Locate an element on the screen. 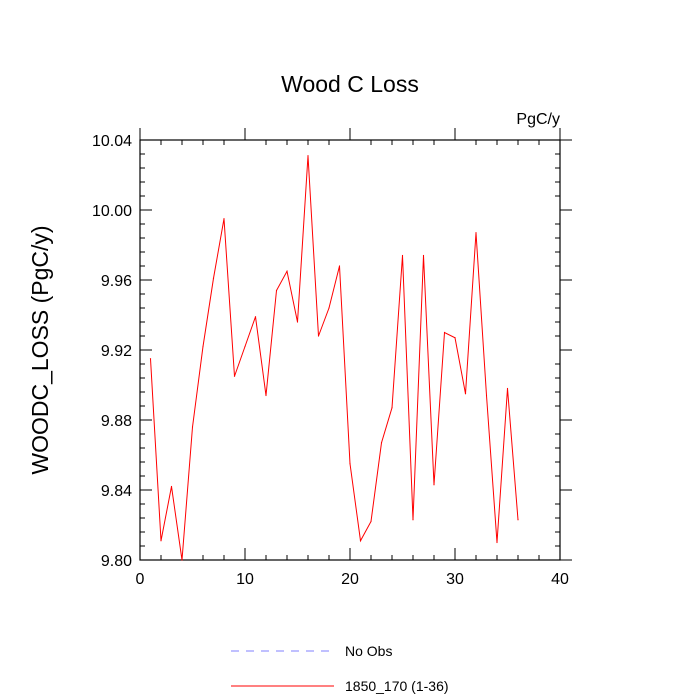 This screenshot has height=700, width=700. y-tick-label: 9.84 is located at coordinates (116, 491).